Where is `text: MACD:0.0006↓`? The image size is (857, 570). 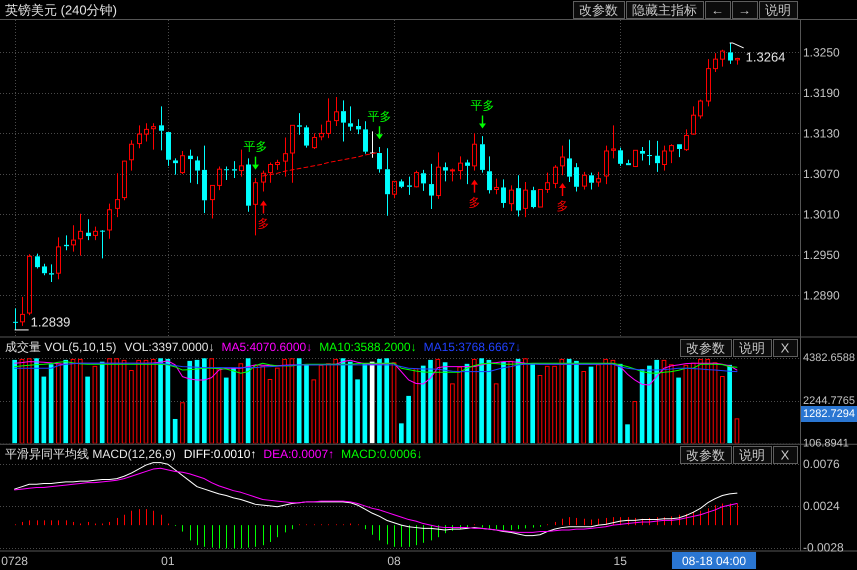
text: MACD:0.0006↓ is located at coordinates (381, 454).